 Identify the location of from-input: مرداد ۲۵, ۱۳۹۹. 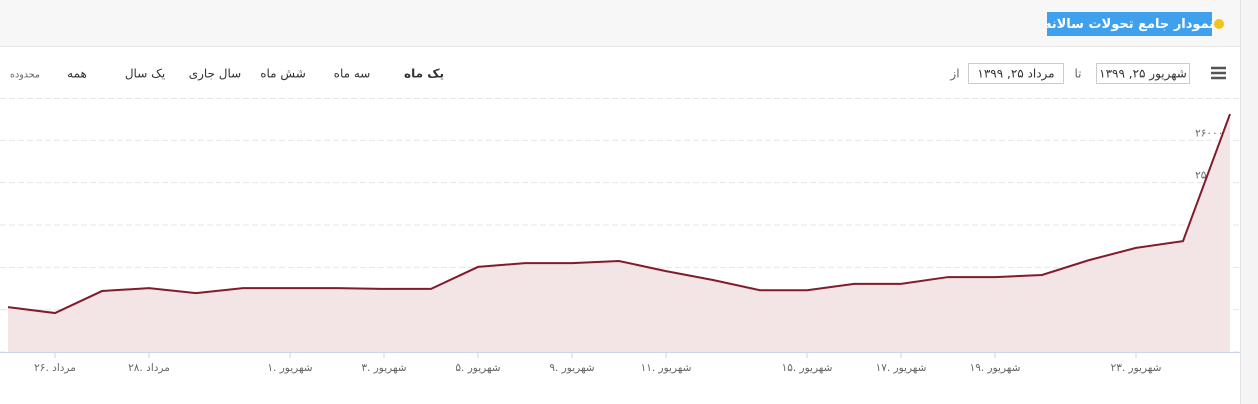
(1015, 74).